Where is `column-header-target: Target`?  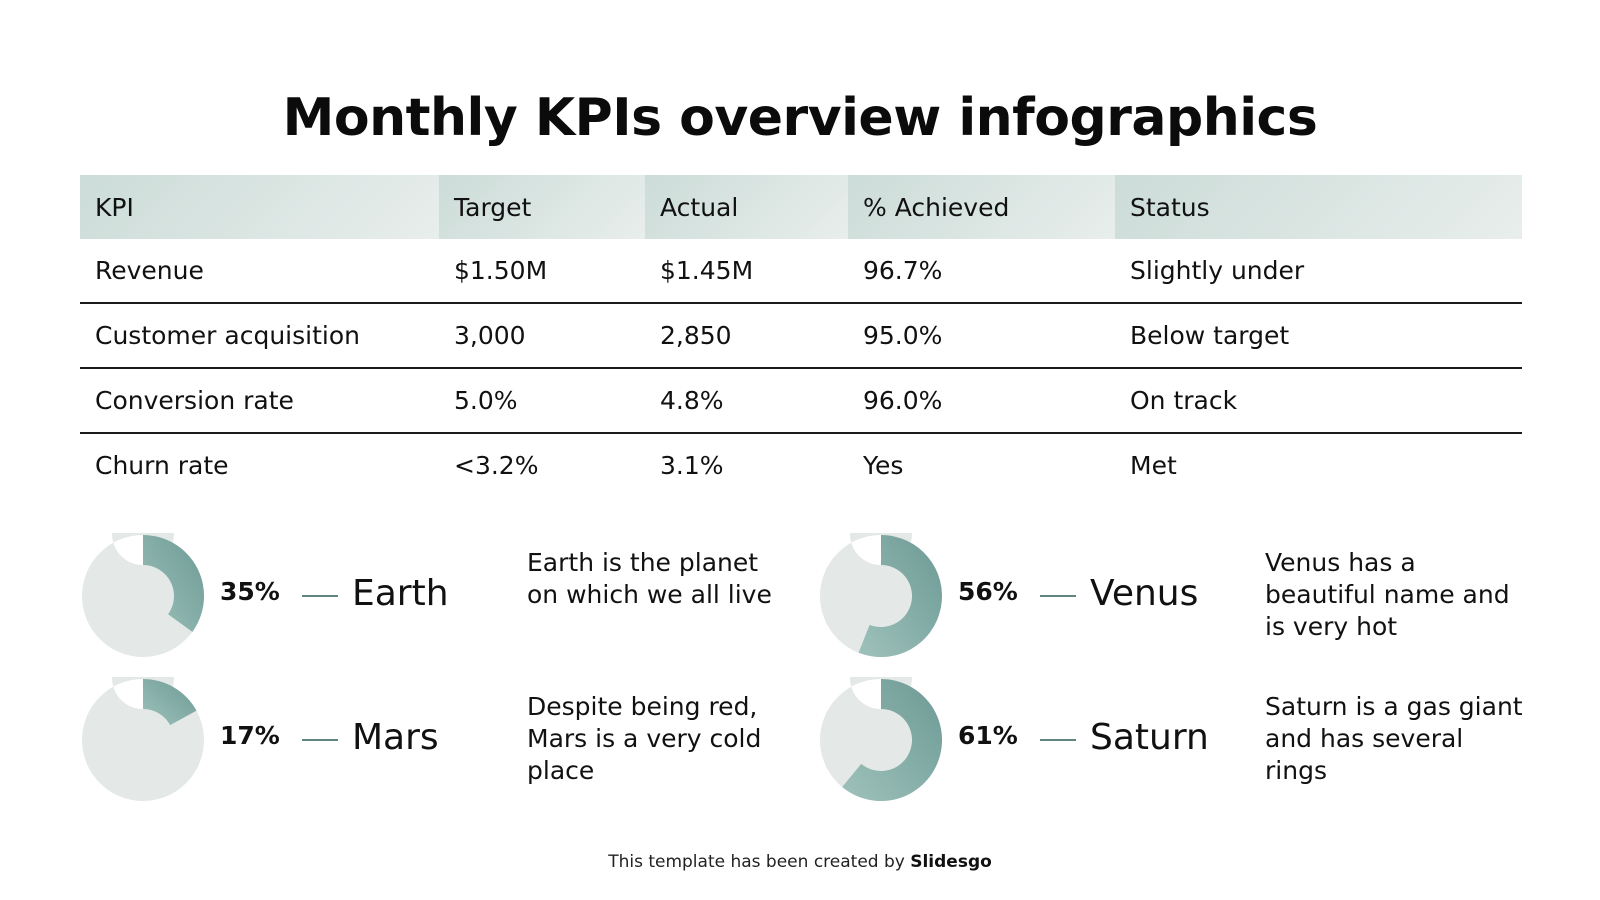 column-header-target: Target is located at coordinates (542, 207).